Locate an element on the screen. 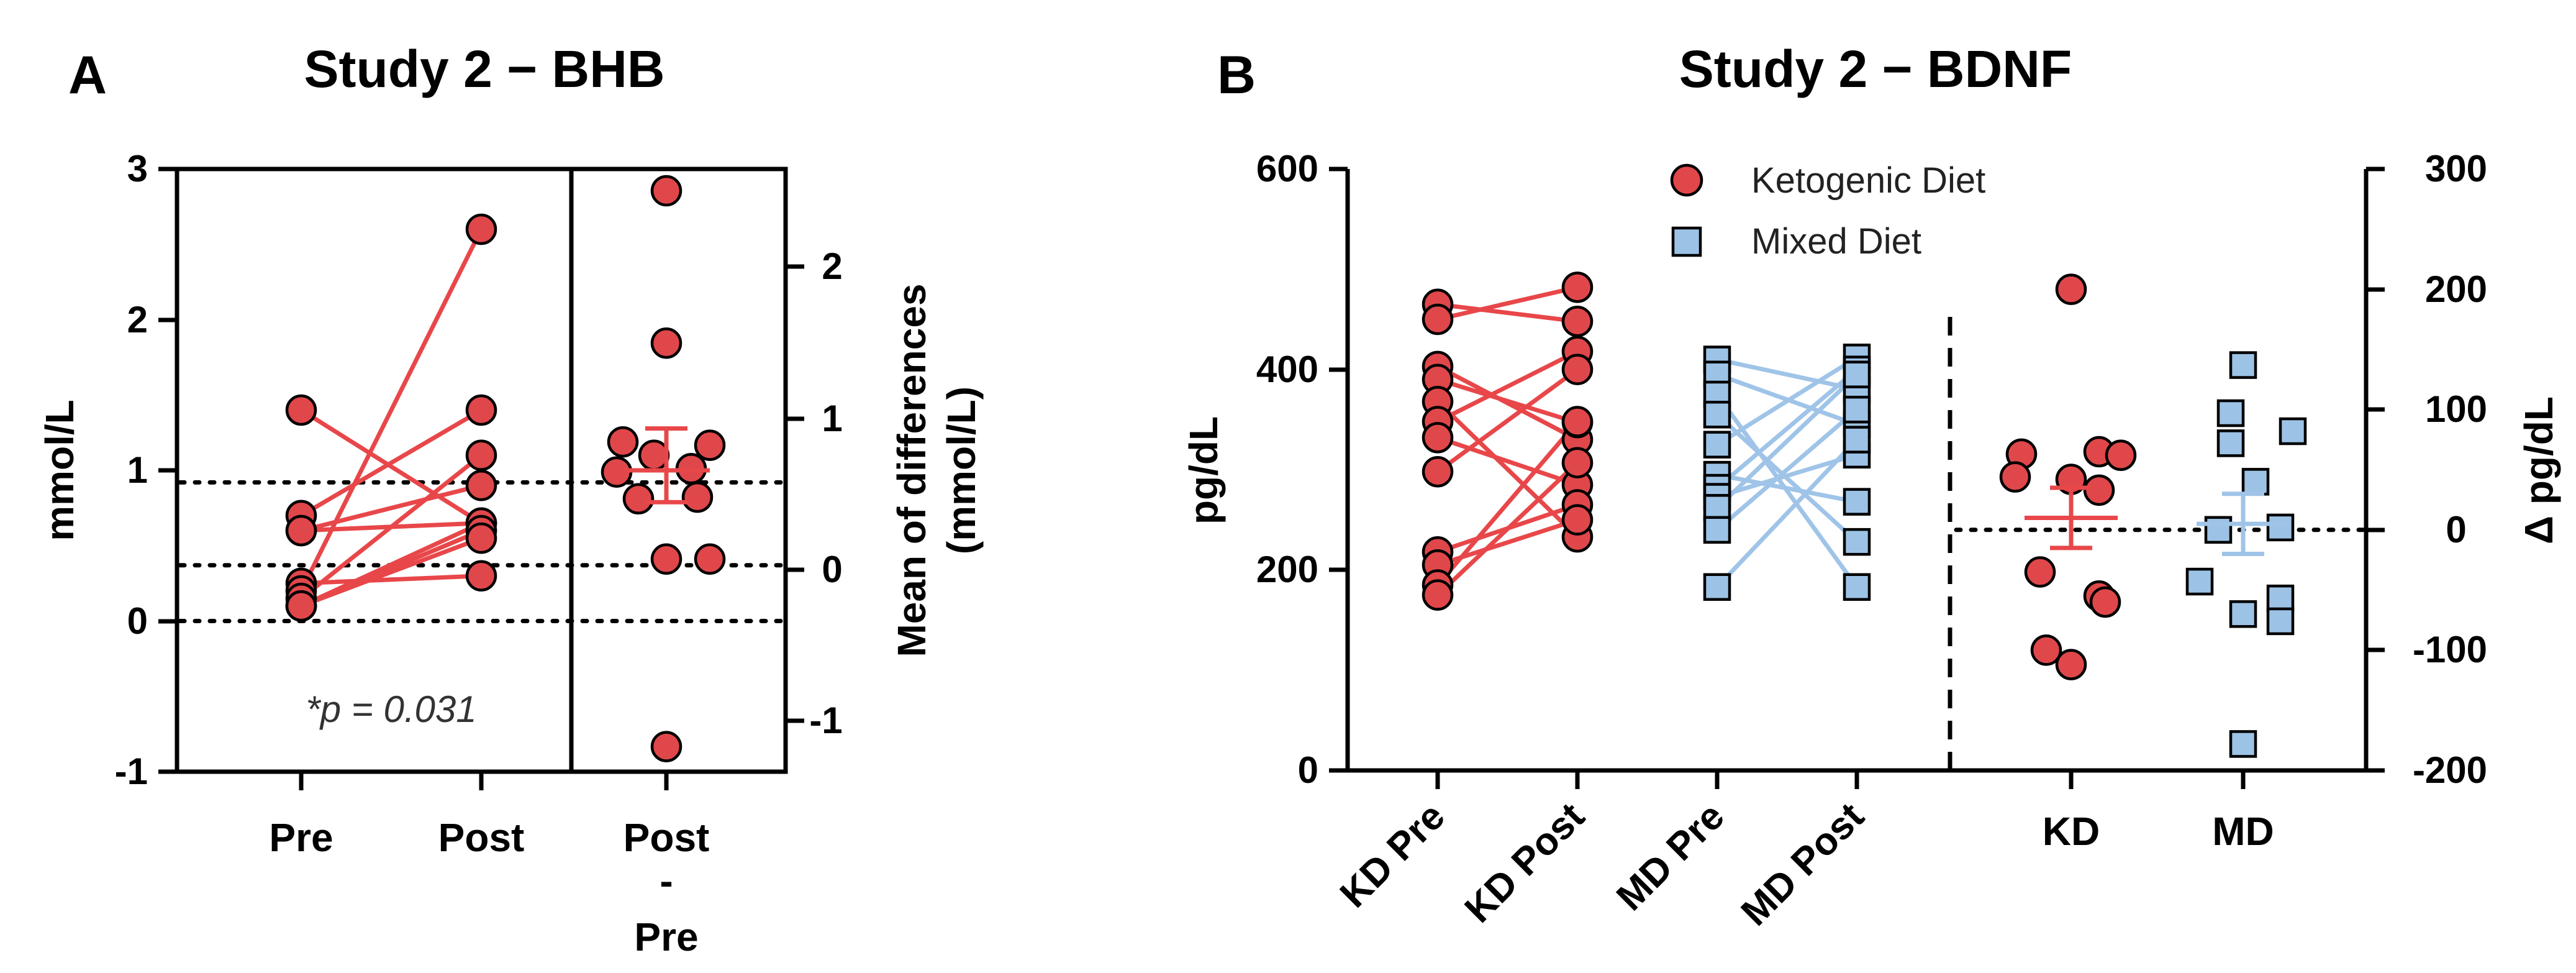 Image resolution: width=2576 pixels, height=973 pixels. panel-b-xtick-label: MD Pre is located at coordinates (1670, 857).